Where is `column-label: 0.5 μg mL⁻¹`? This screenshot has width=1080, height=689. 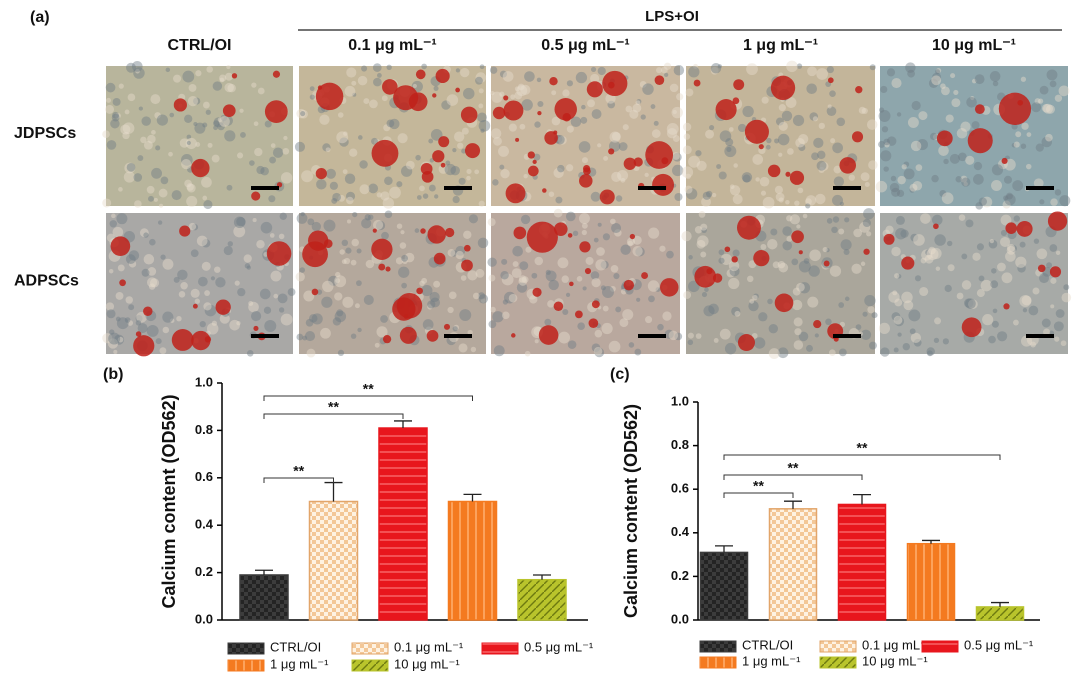
column-label: 0.5 μg mL⁻¹ is located at coordinates (585, 45).